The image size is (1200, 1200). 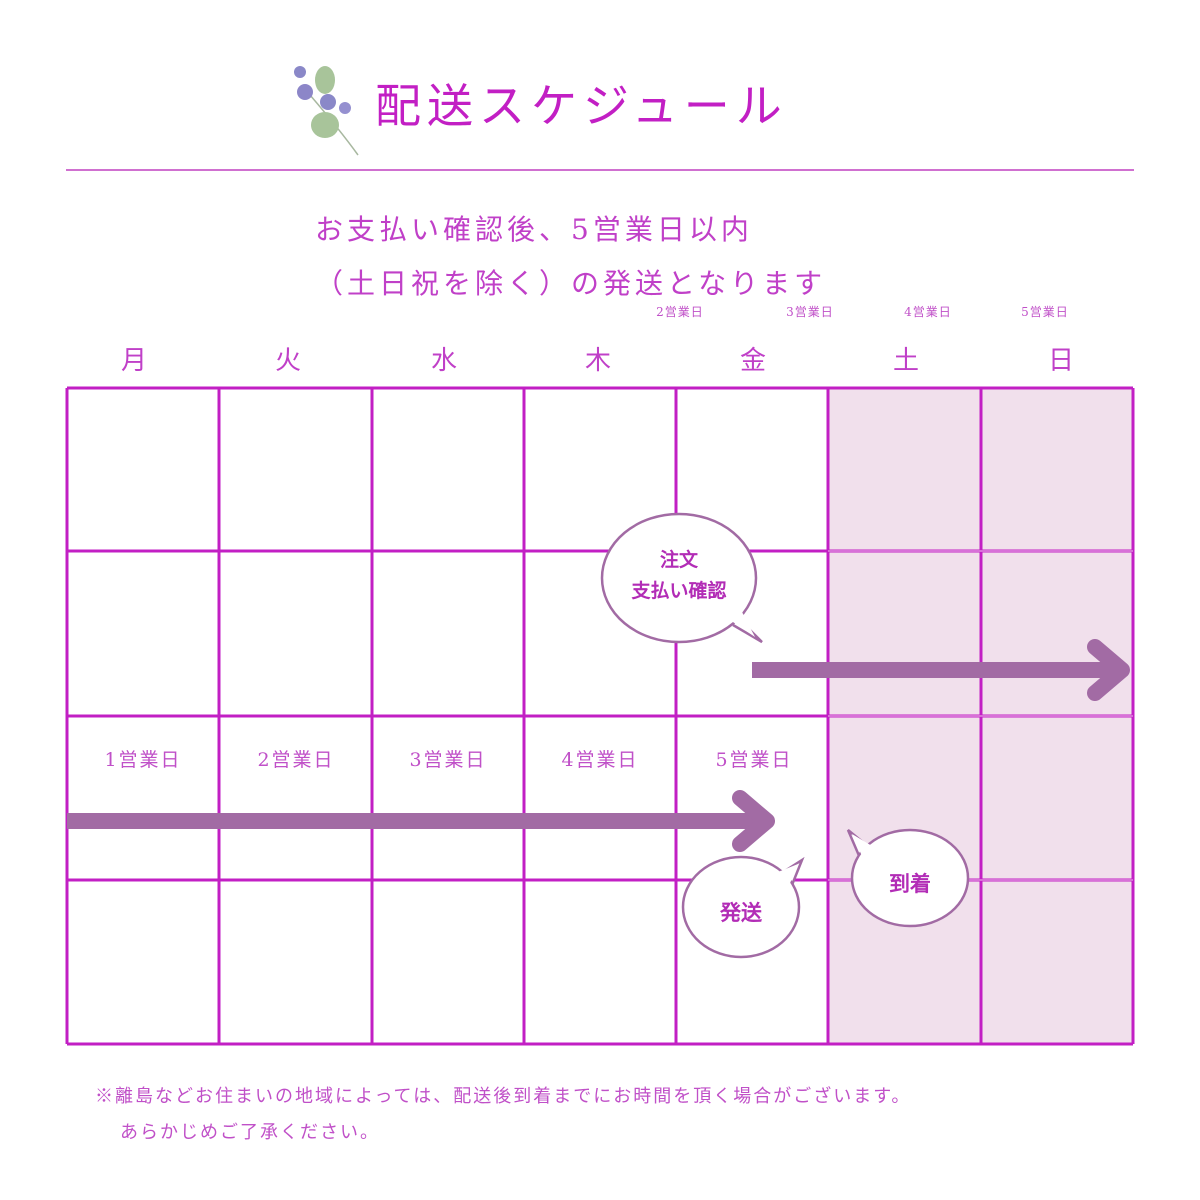 I want to click on arrow-business-days, so click(x=421, y=821).